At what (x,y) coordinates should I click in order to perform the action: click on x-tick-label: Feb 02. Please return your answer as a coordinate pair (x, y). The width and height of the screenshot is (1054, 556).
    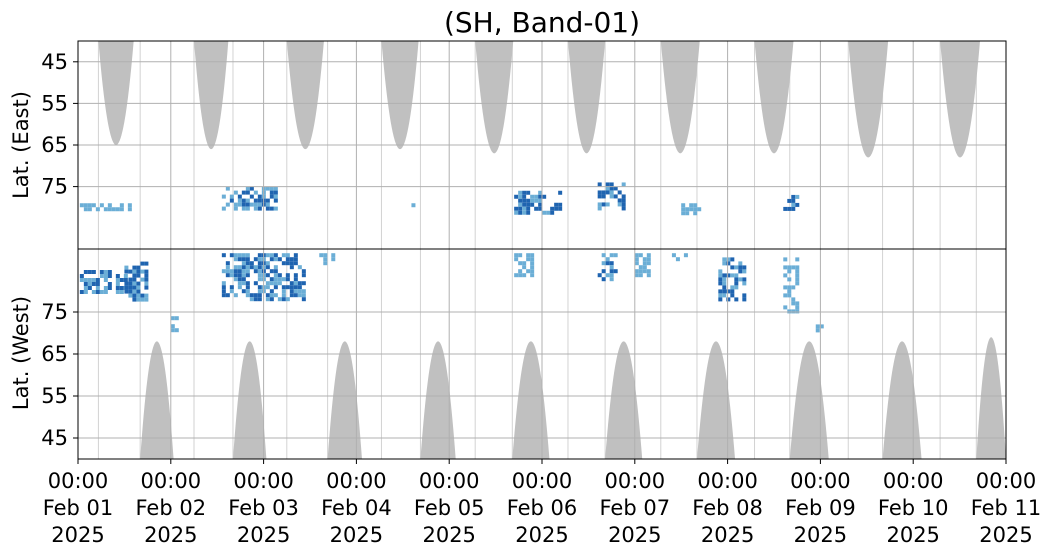
    Looking at the image, I should click on (171, 508).